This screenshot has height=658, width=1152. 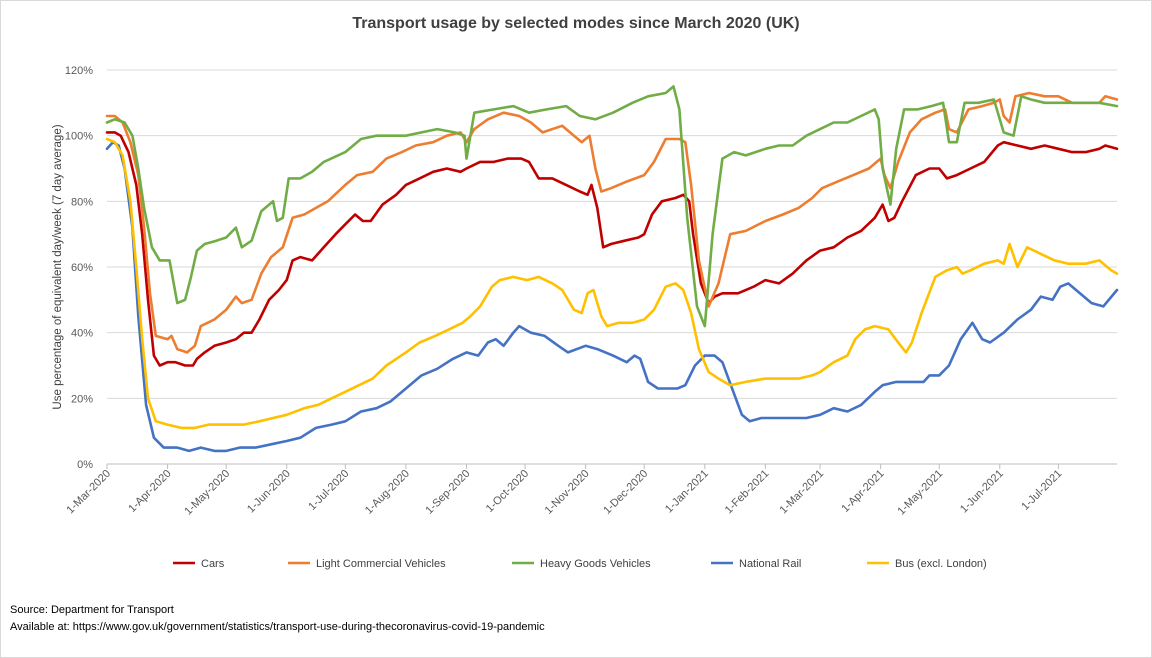 I want to click on x-tick-label: 1-Oct-2020, so click(x=507, y=491).